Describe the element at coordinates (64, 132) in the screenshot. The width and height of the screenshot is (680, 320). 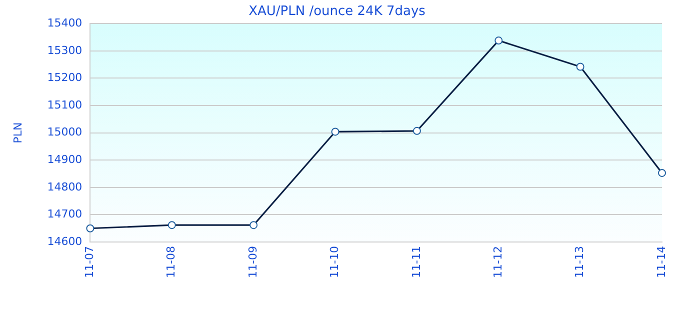
I see `y-tick-label: 15000` at that location.